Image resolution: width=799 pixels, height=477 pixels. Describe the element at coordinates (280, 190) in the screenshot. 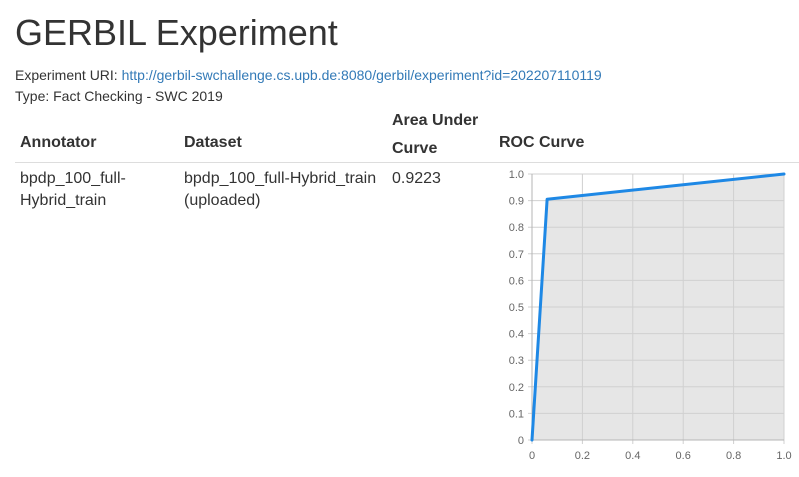

I see `dataset-cell: bpdp_100_full-Hybrid_train (uploaded)` at that location.